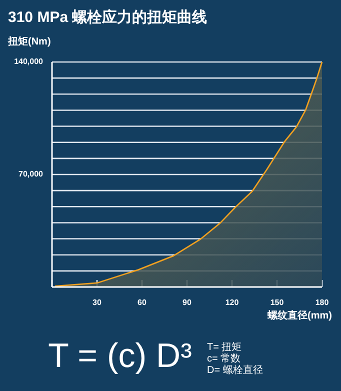 The height and width of the screenshot is (391, 341). What do you see at coordinates (224, 359) in the screenshot?
I see `annotation: c= 常数` at bounding box center [224, 359].